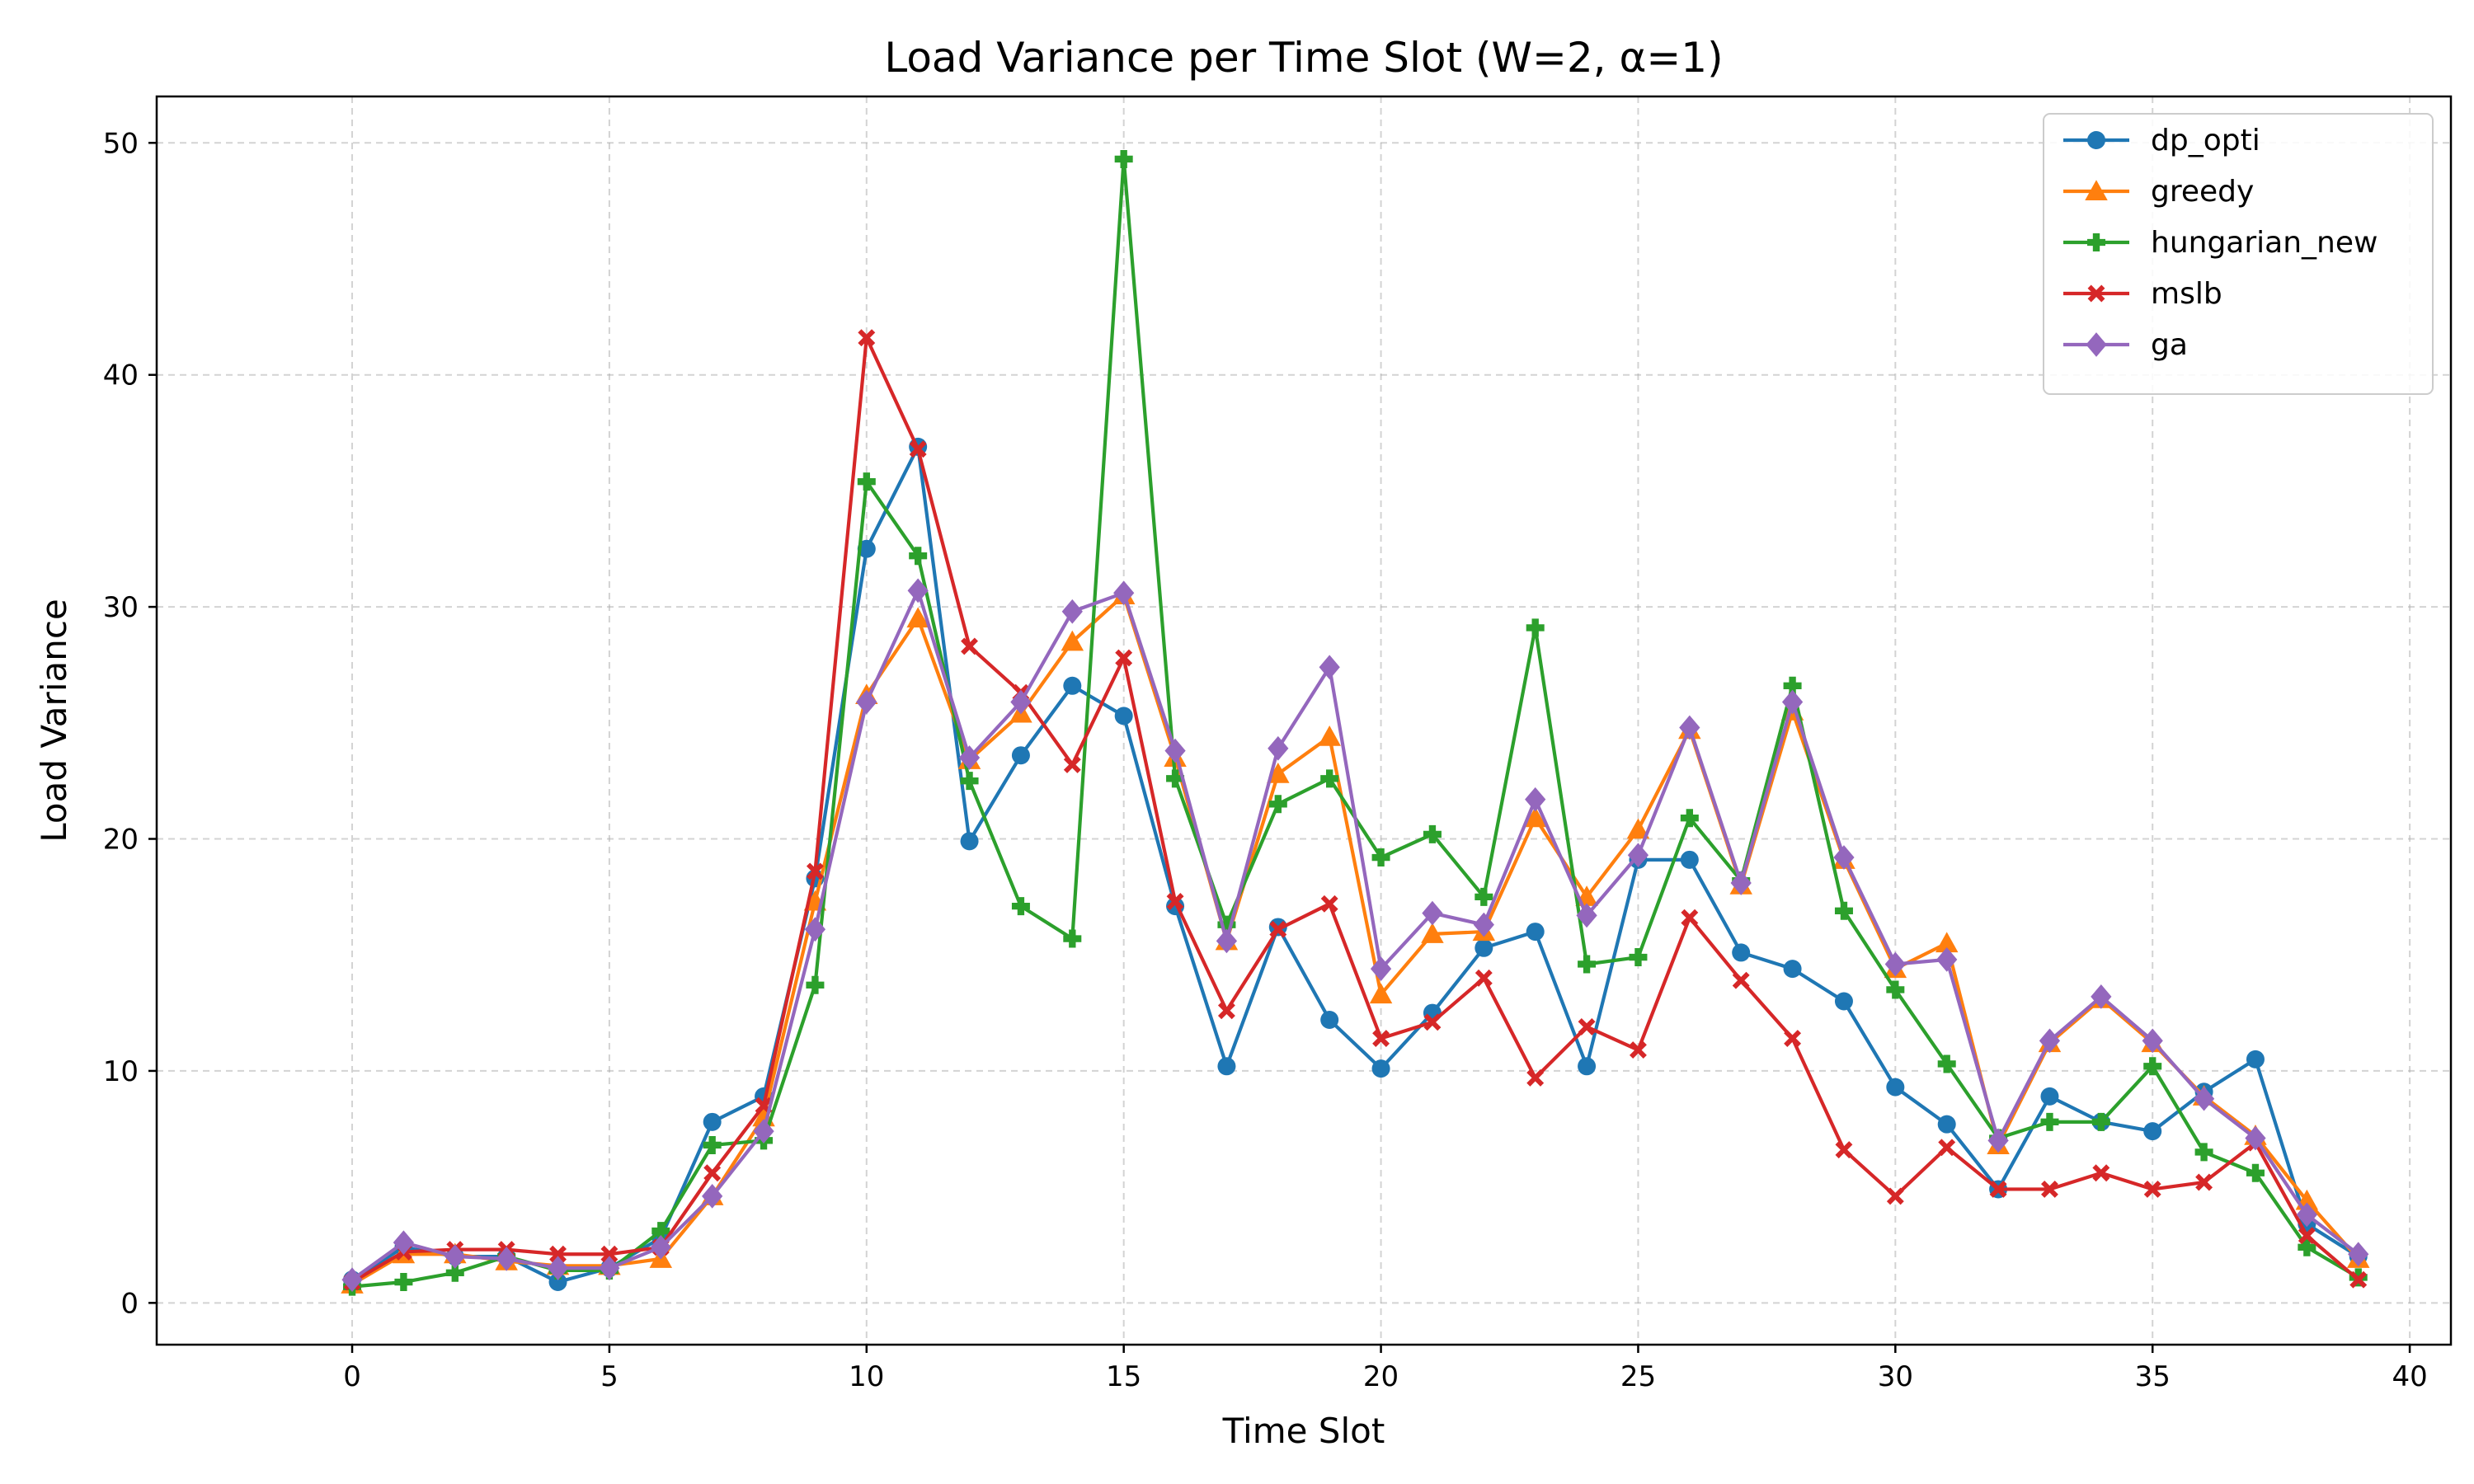 The image size is (2474, 1484). What do you see at coordinates (121, 1071) in the screenshot?
I see `y-tick-label: 10` at bounding box center [121, 1071].